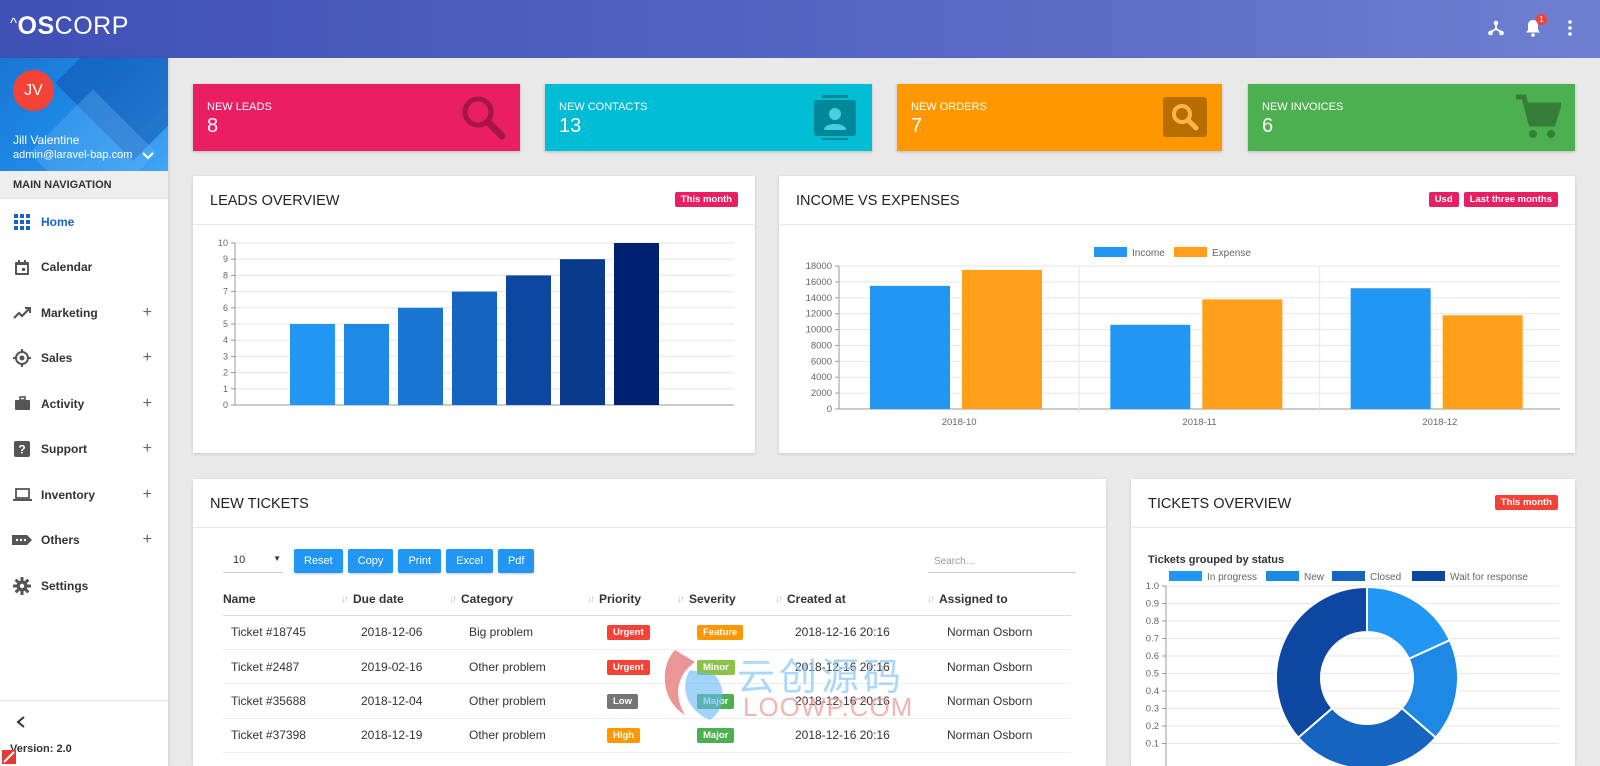  What do you see at coordinates (863, 599) in the screenshot?
I see `column-header-created-at: Created at ↓↑` at bounding box center [863, 599].